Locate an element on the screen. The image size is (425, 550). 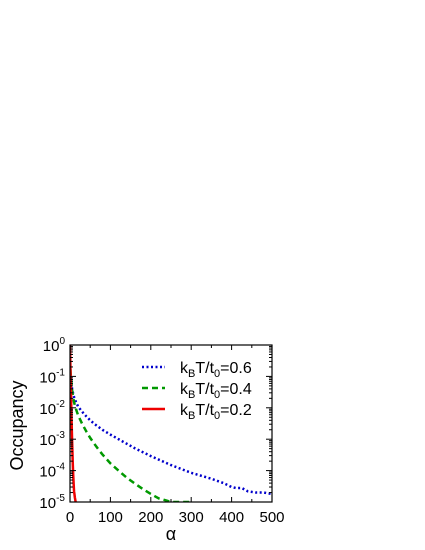
legend-label-2: kBT/t0=0.4 is located at coordinates (216, 391).